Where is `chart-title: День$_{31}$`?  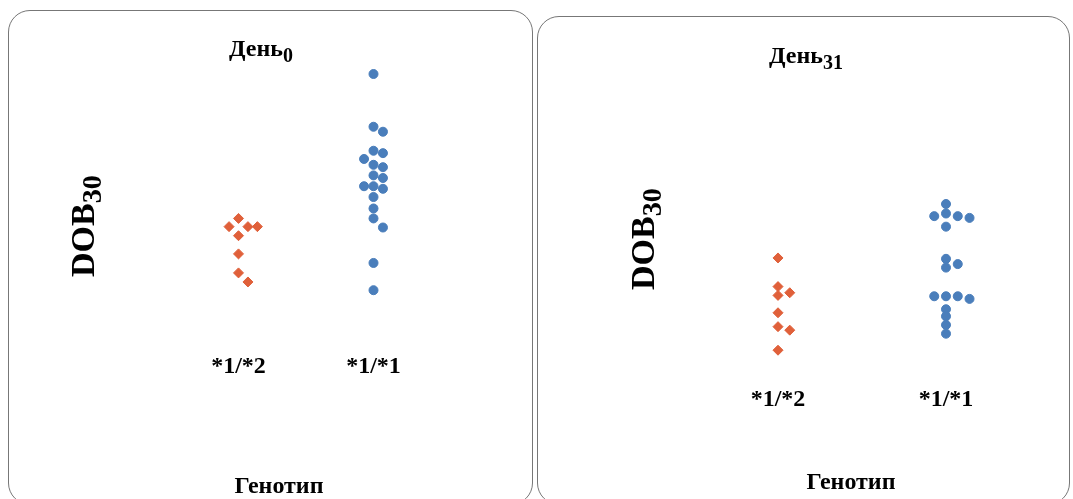 chart-title: День$_{31}$ is located at coordinates (806, 58).